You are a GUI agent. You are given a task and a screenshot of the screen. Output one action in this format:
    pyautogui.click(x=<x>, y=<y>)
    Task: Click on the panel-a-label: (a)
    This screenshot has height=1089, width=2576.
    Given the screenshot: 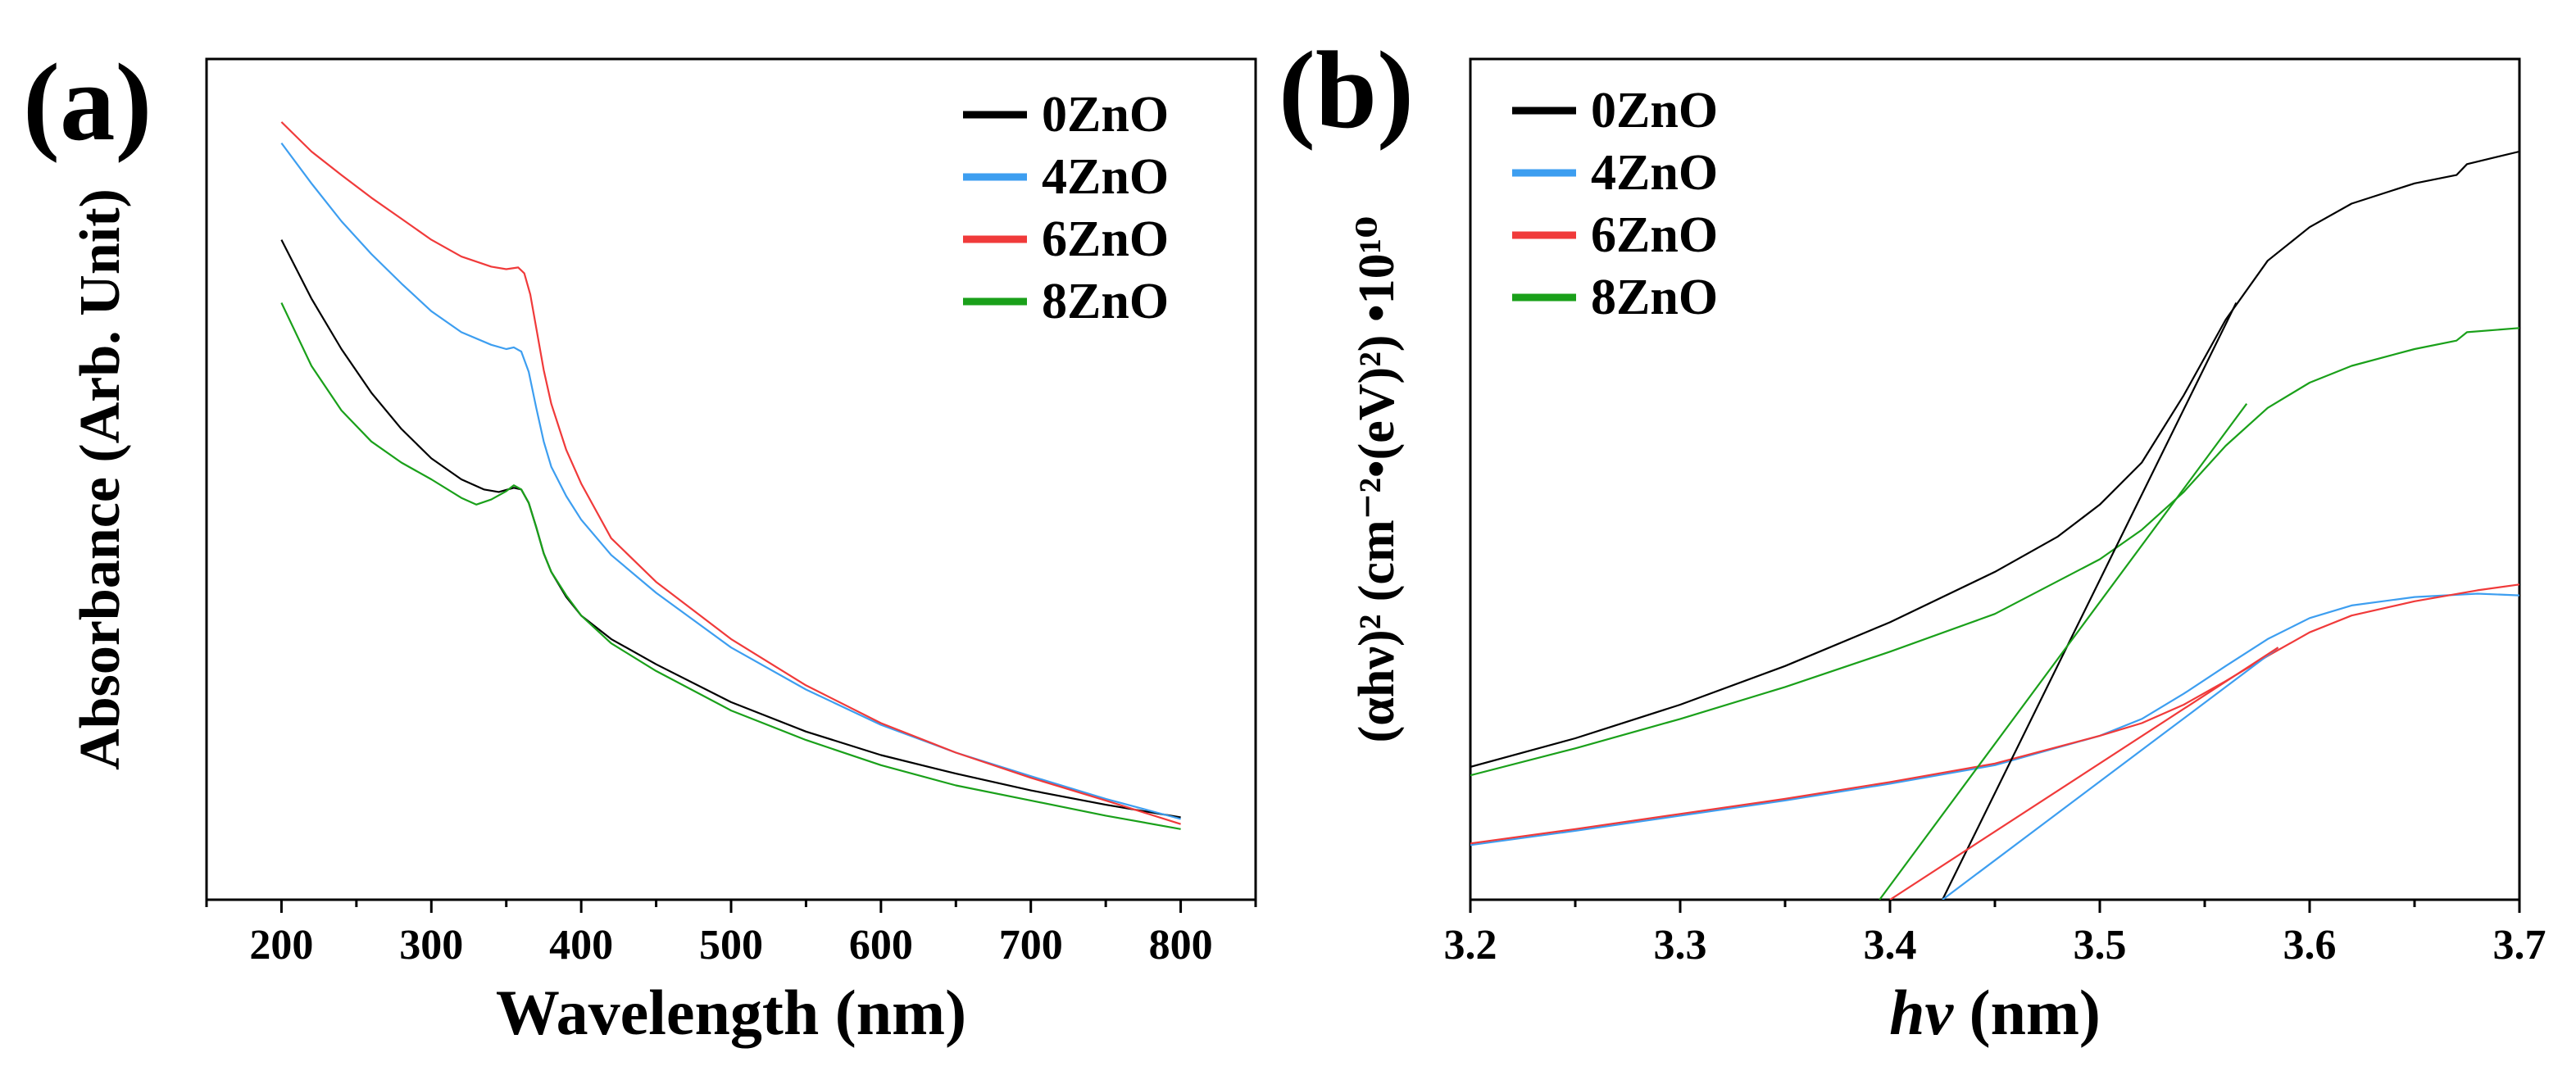 What is the action you would take?
    pyautogui.click(x=87, y=103)
    